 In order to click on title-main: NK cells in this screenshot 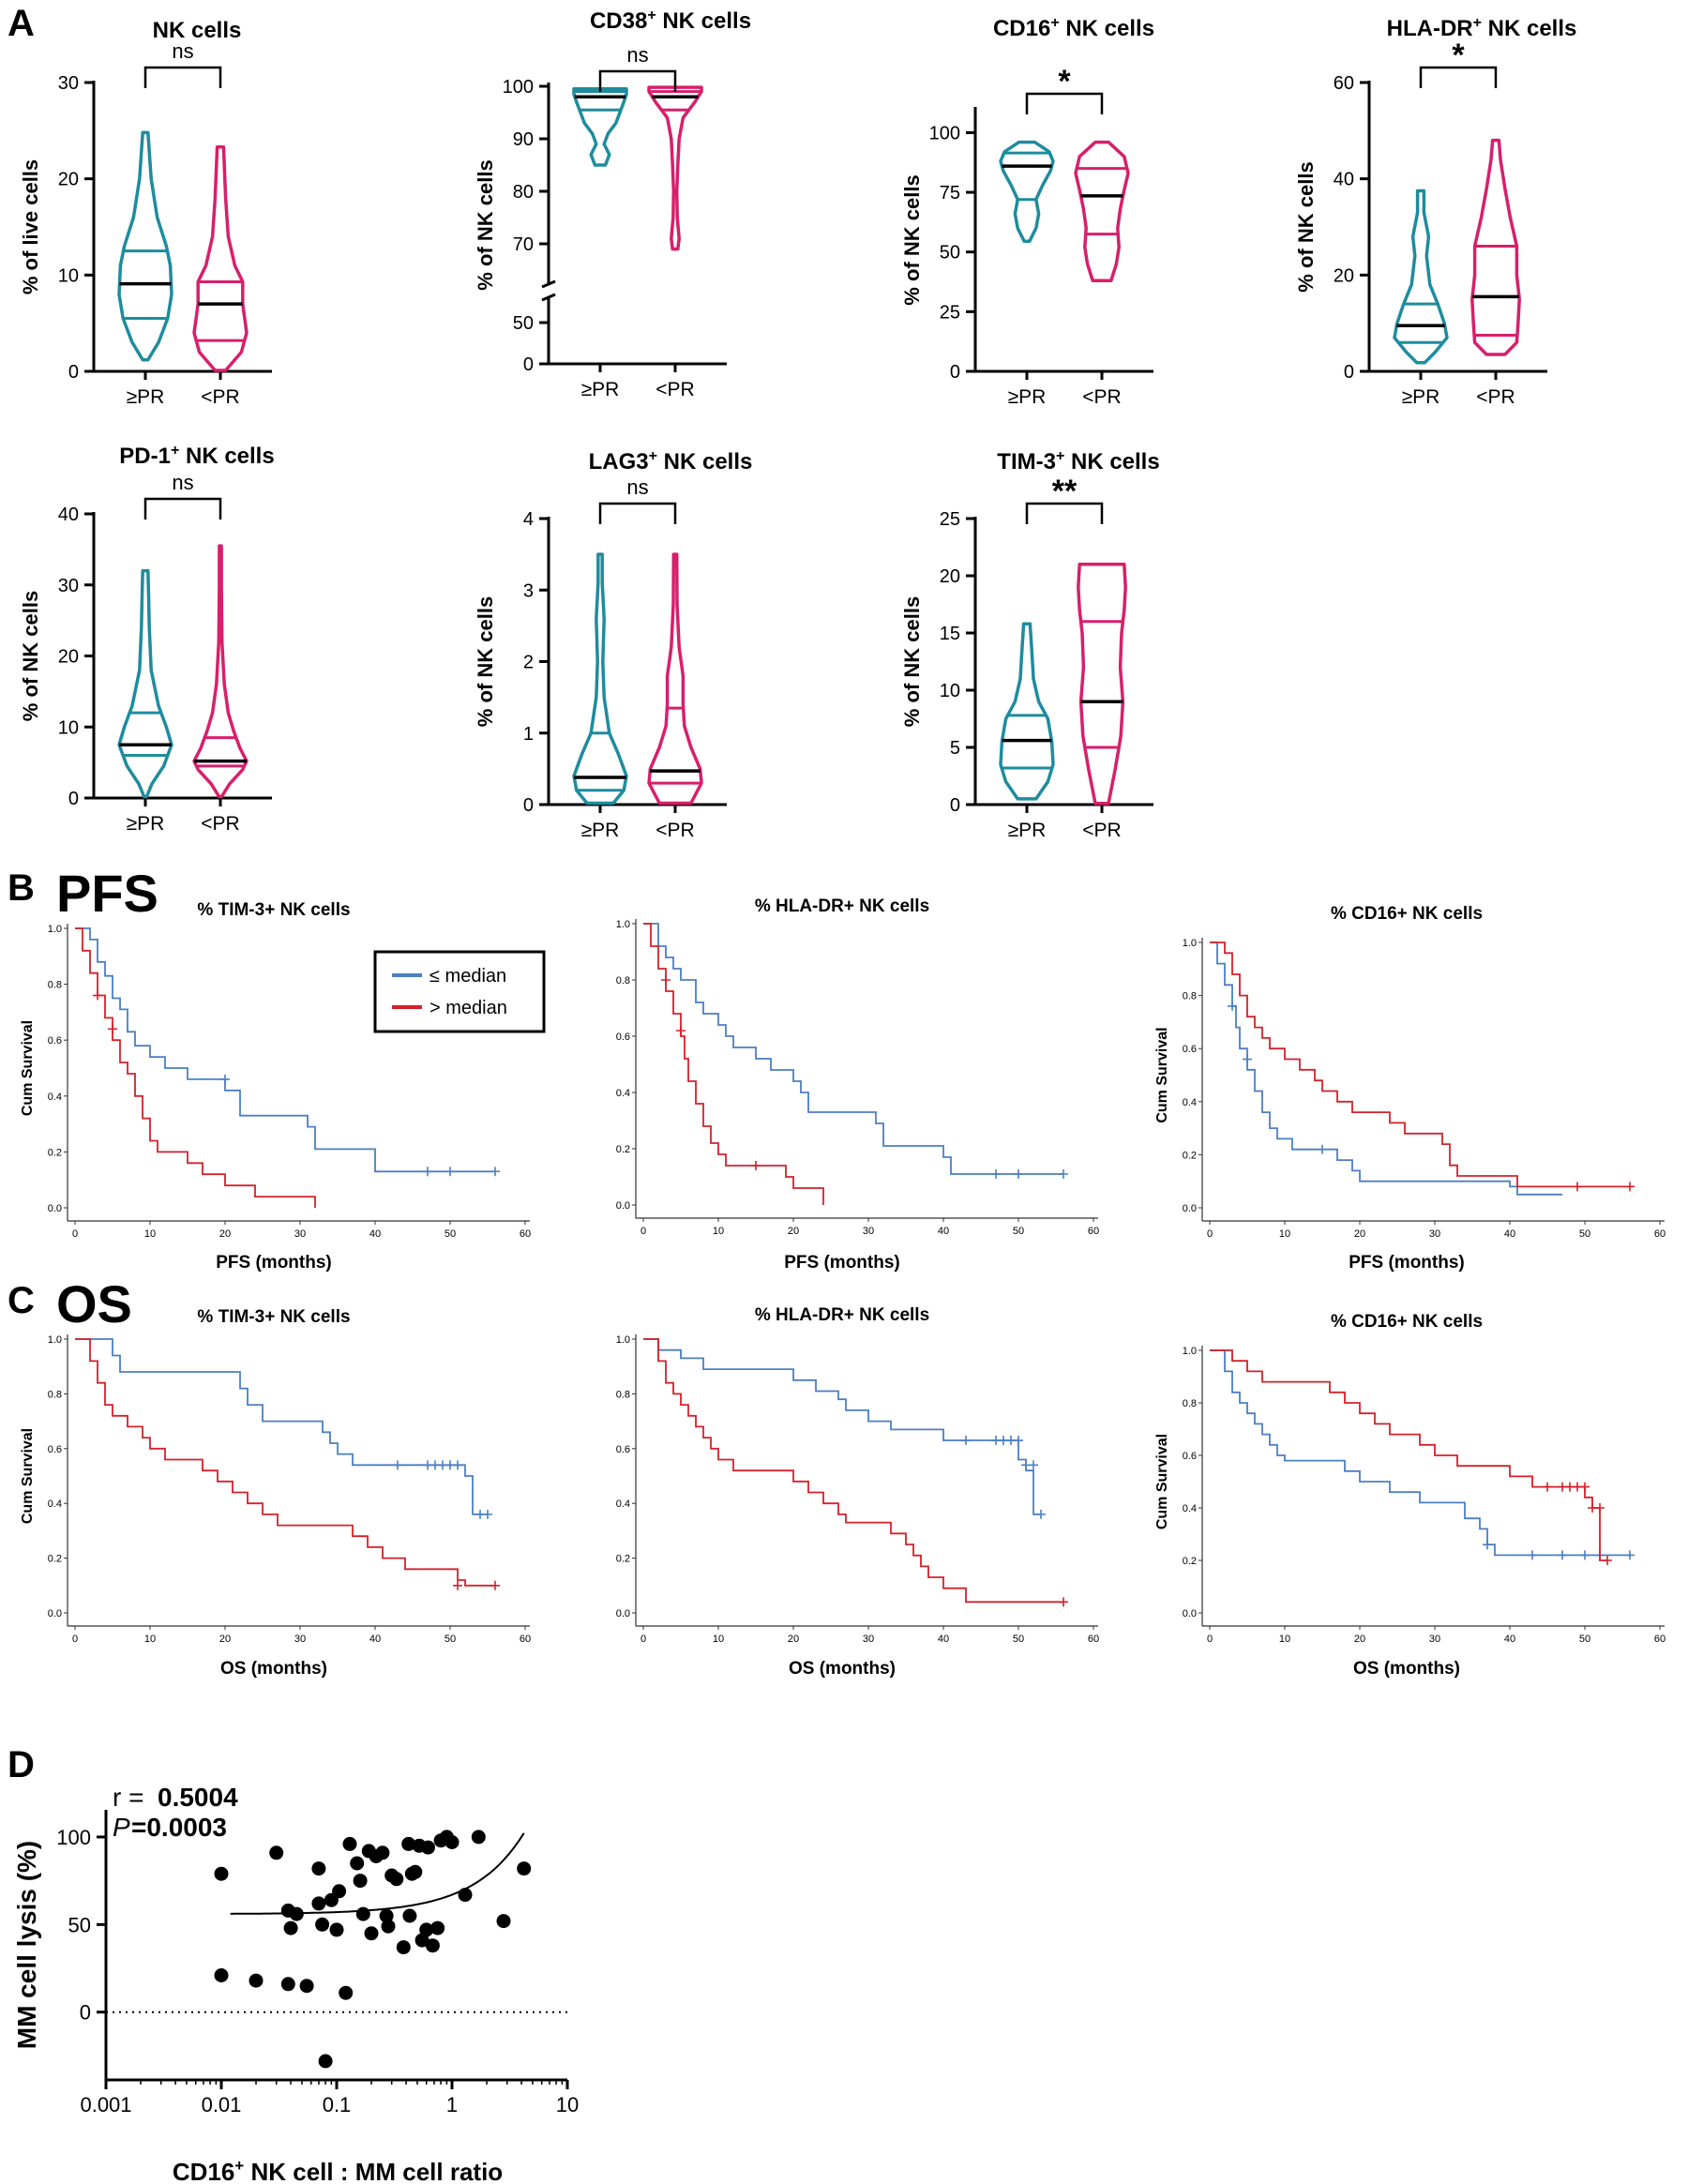, I will do `click(197, 30)`.